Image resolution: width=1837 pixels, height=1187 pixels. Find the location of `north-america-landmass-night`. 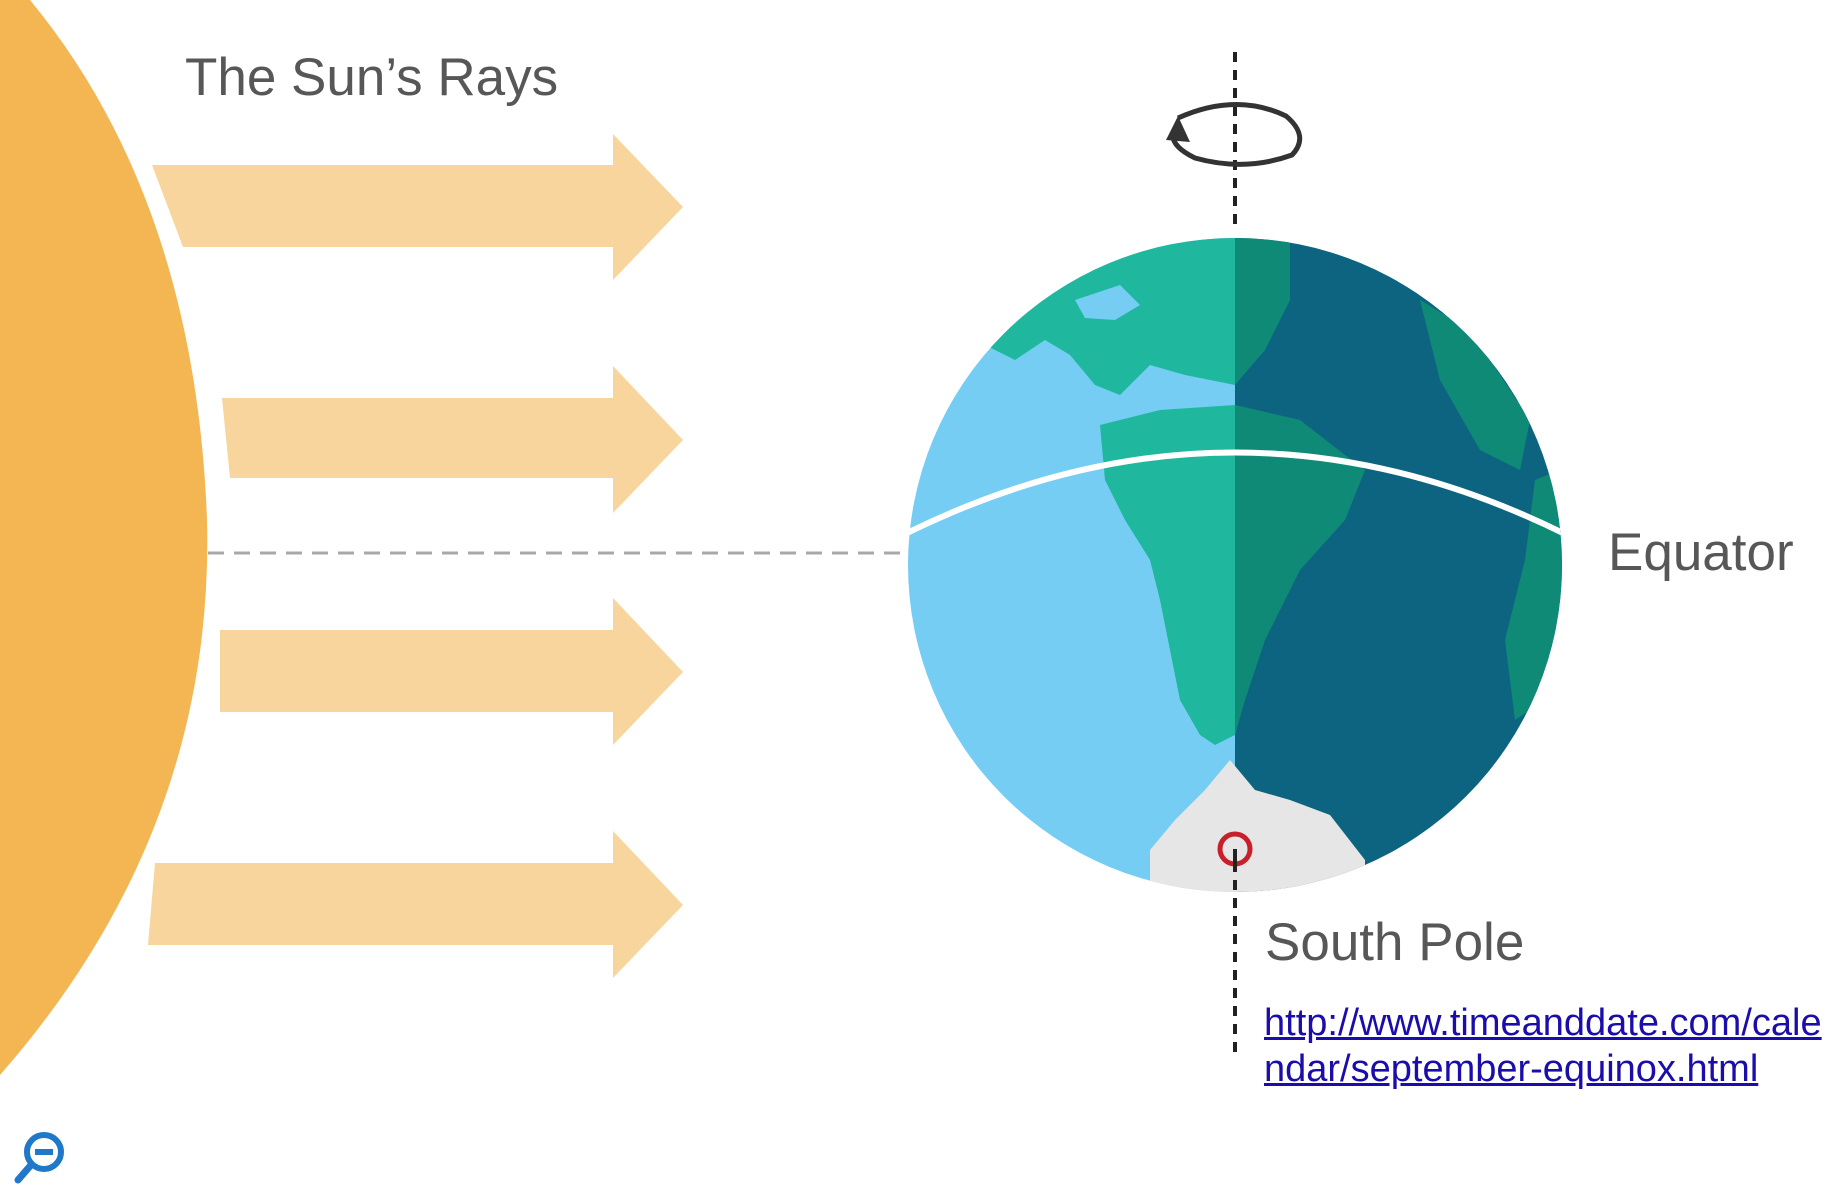

north-america-landmass-night is located at coordinates (1262, 311).